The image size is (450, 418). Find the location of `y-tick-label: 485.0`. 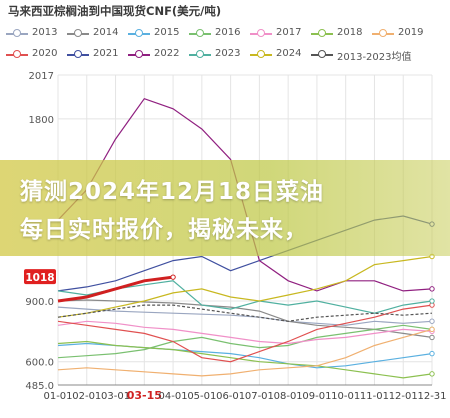

y-tick-label: 485.0 is located at coordinates (39, 386).